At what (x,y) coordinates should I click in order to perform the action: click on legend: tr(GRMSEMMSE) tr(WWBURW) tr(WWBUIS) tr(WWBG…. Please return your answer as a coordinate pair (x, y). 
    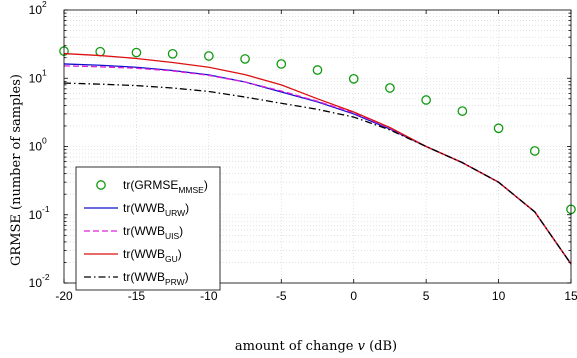
    Looking at the image, I should click on (148, 228).